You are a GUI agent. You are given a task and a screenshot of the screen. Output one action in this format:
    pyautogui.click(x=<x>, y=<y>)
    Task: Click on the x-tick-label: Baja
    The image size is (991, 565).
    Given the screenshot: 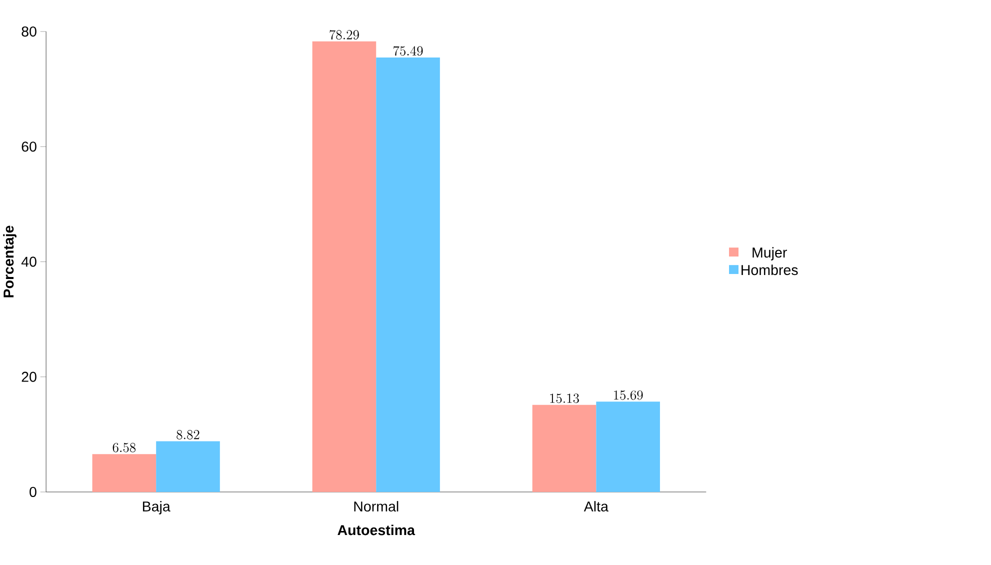 What is the action you would take?
    pyautogui.click(x=156, y=508)
    